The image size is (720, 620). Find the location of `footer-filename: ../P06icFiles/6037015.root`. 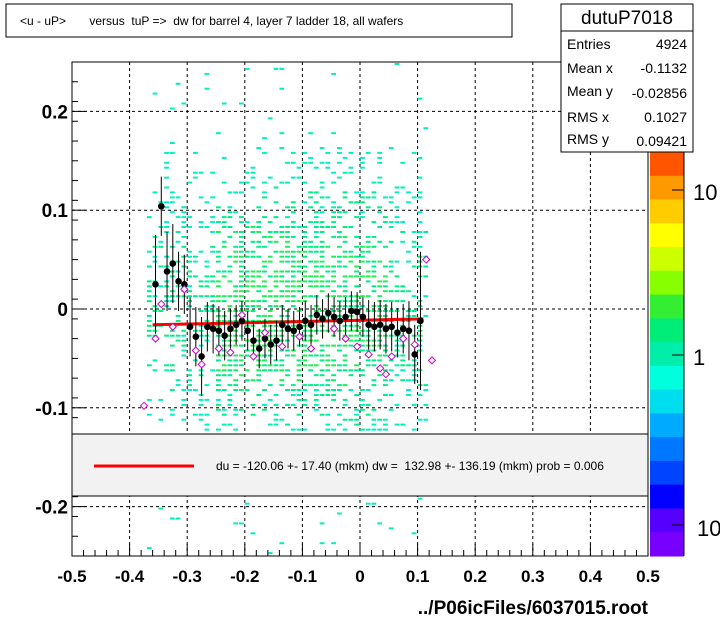

footer-filename: ../P06icFiles/6037015.root is located at coordinates (533, 608).